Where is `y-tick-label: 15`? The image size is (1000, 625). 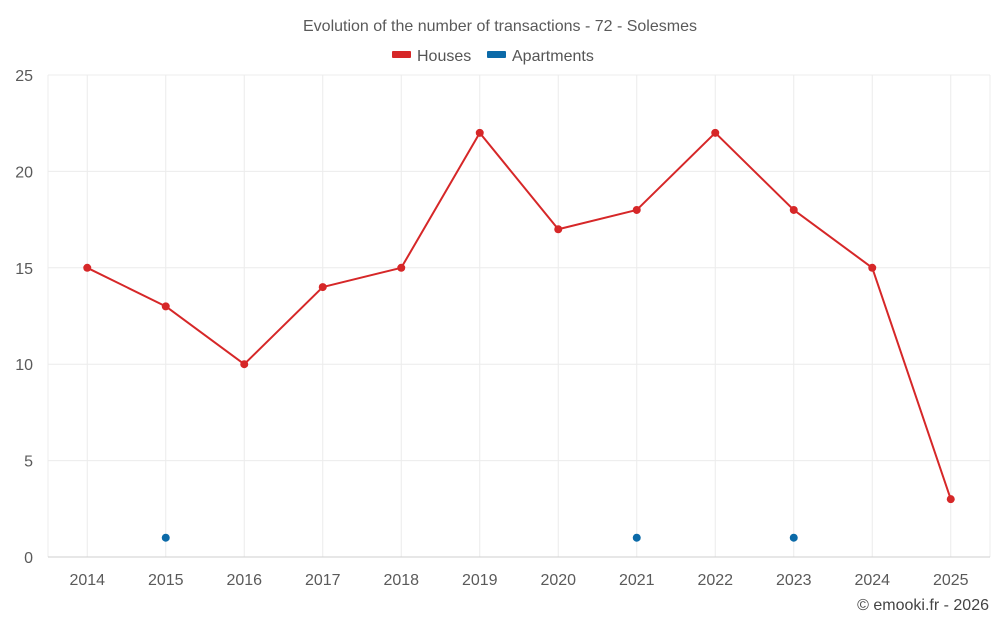
y-tick-label: 15 is located at coordinates (24, 269).